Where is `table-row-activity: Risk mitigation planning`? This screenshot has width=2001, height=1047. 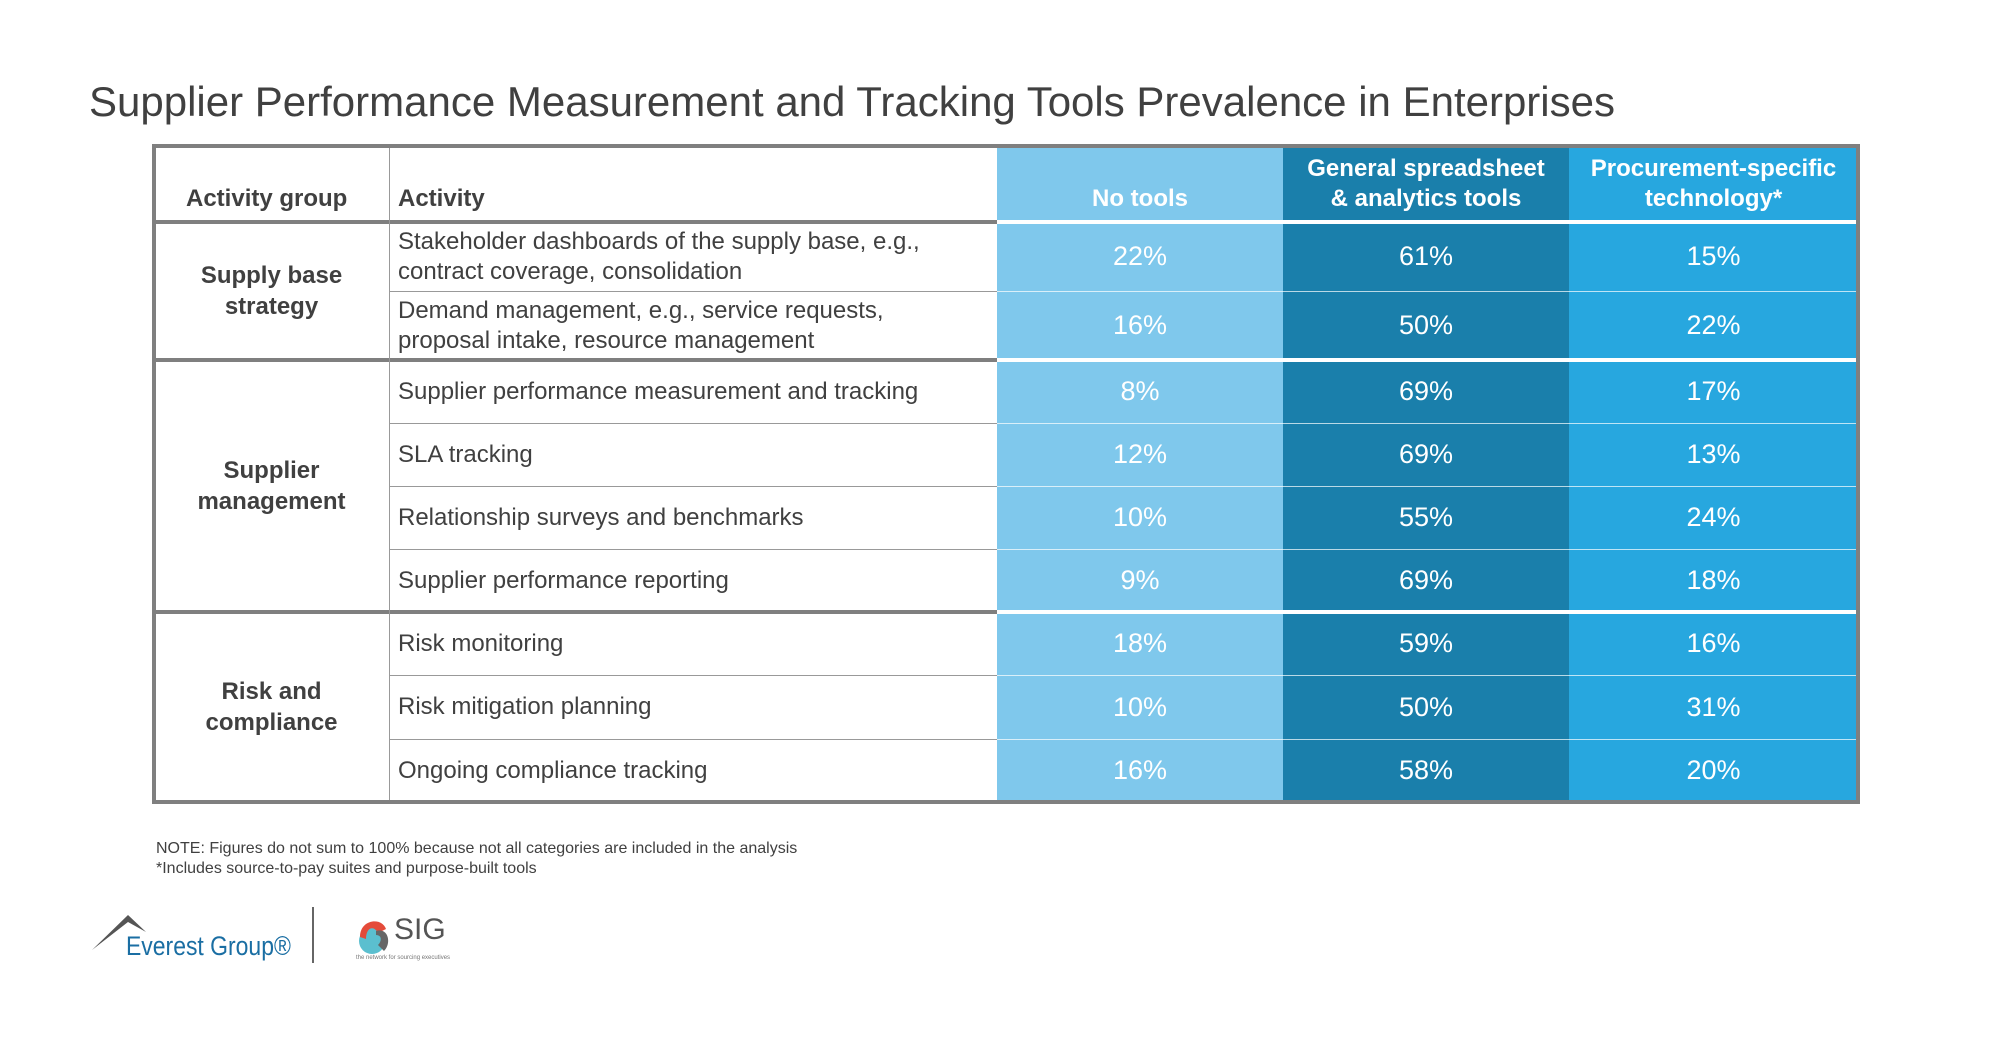 table-row-activity: Risk mitigation planning is located at coordinates (525, 706).